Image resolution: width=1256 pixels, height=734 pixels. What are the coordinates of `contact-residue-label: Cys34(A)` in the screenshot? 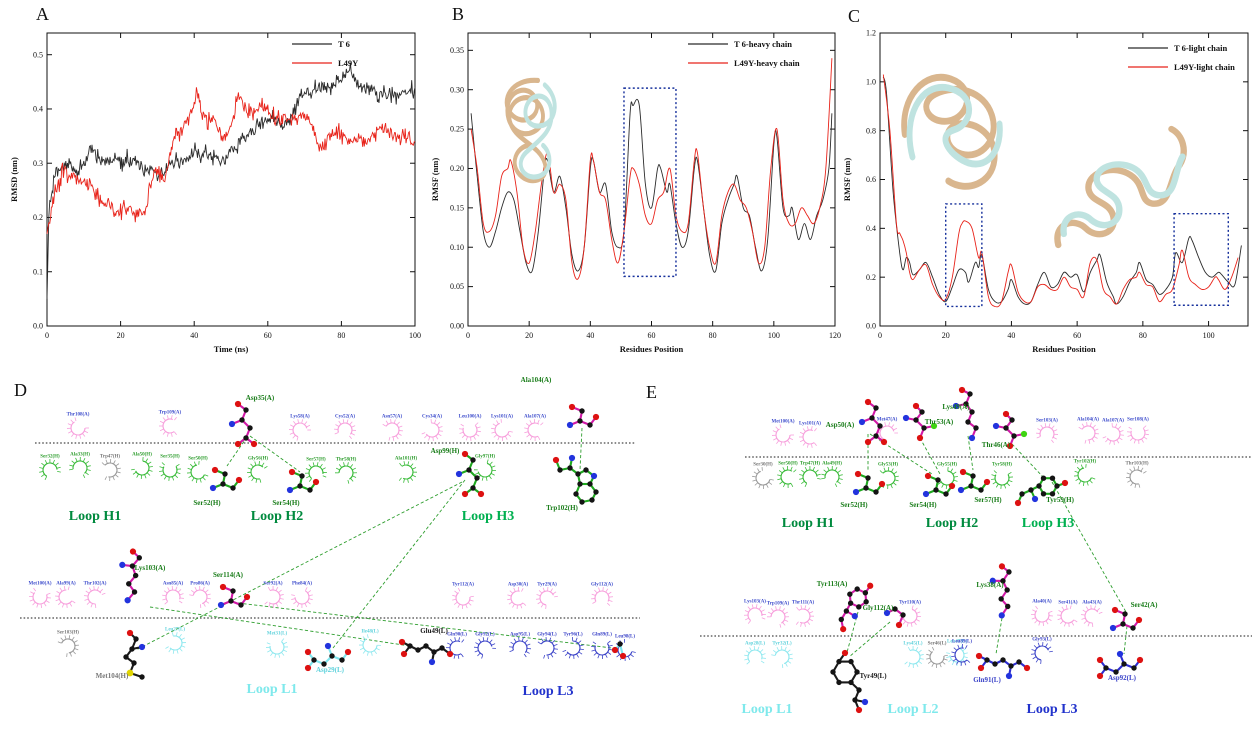 It's located at (432, 417).